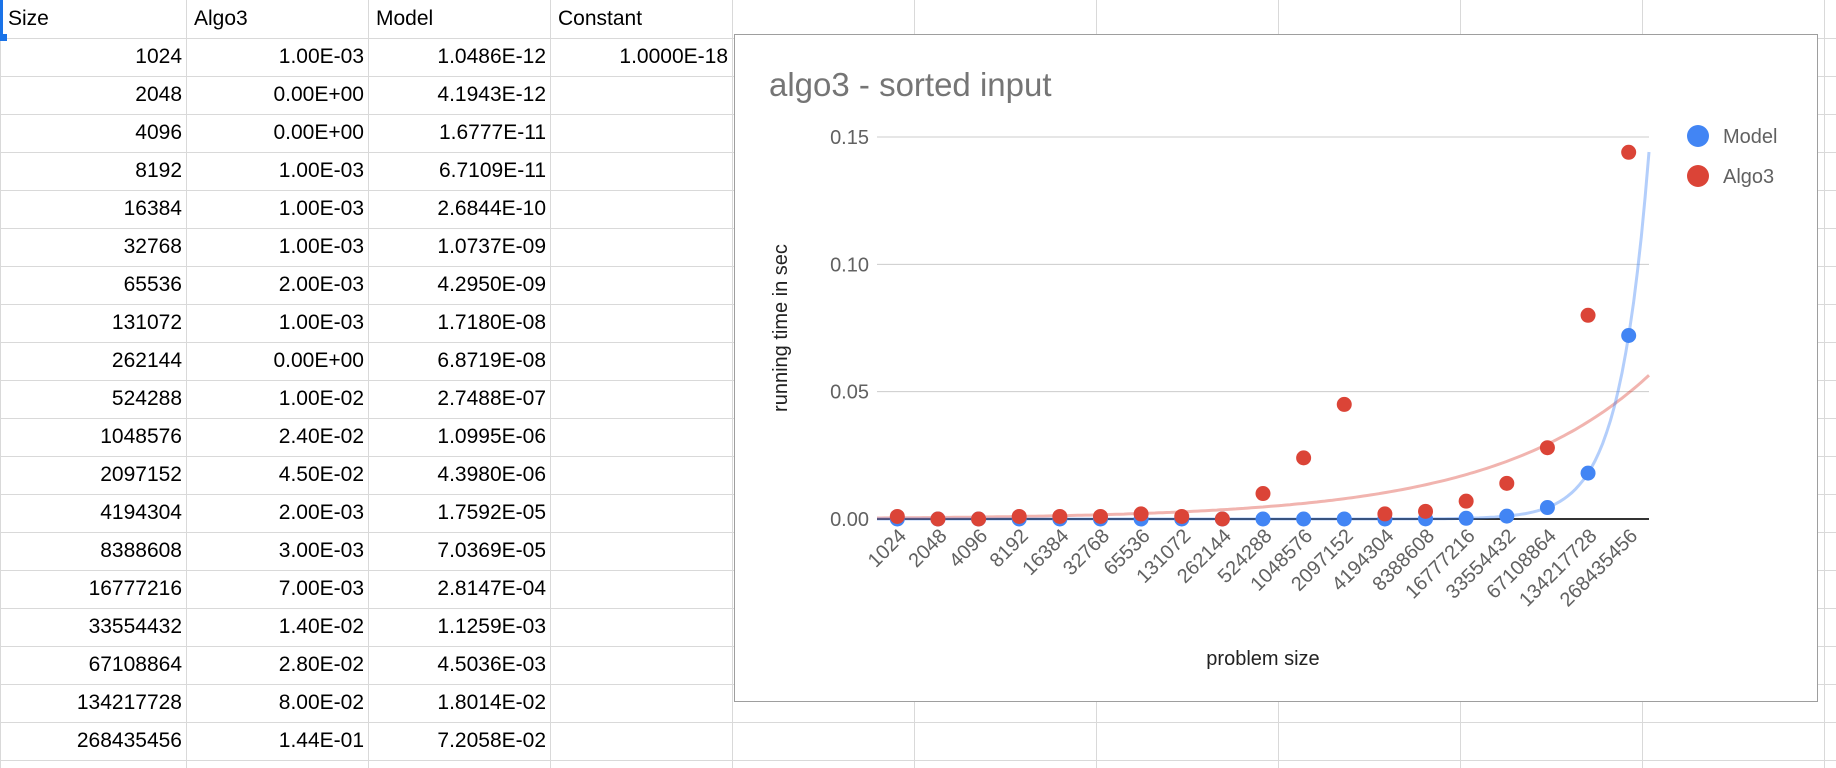 The width and height of the screenshot is (1836, 768). What do you see at coordinates (491, 360) in the screenshot?
I see `data-cell: 6.8719E-08` at bounding box center [491, 360].